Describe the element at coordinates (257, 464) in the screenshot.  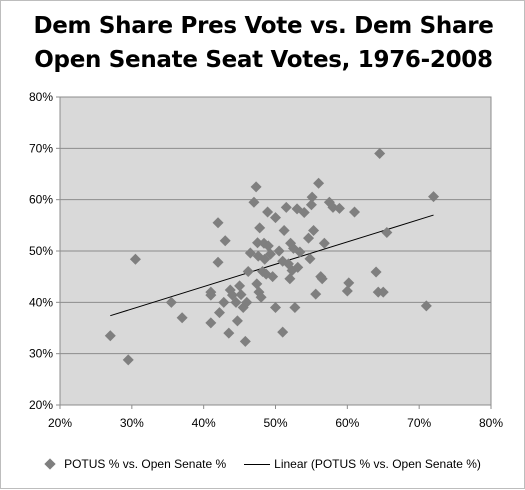
I see `line-marker-icon` at that location.